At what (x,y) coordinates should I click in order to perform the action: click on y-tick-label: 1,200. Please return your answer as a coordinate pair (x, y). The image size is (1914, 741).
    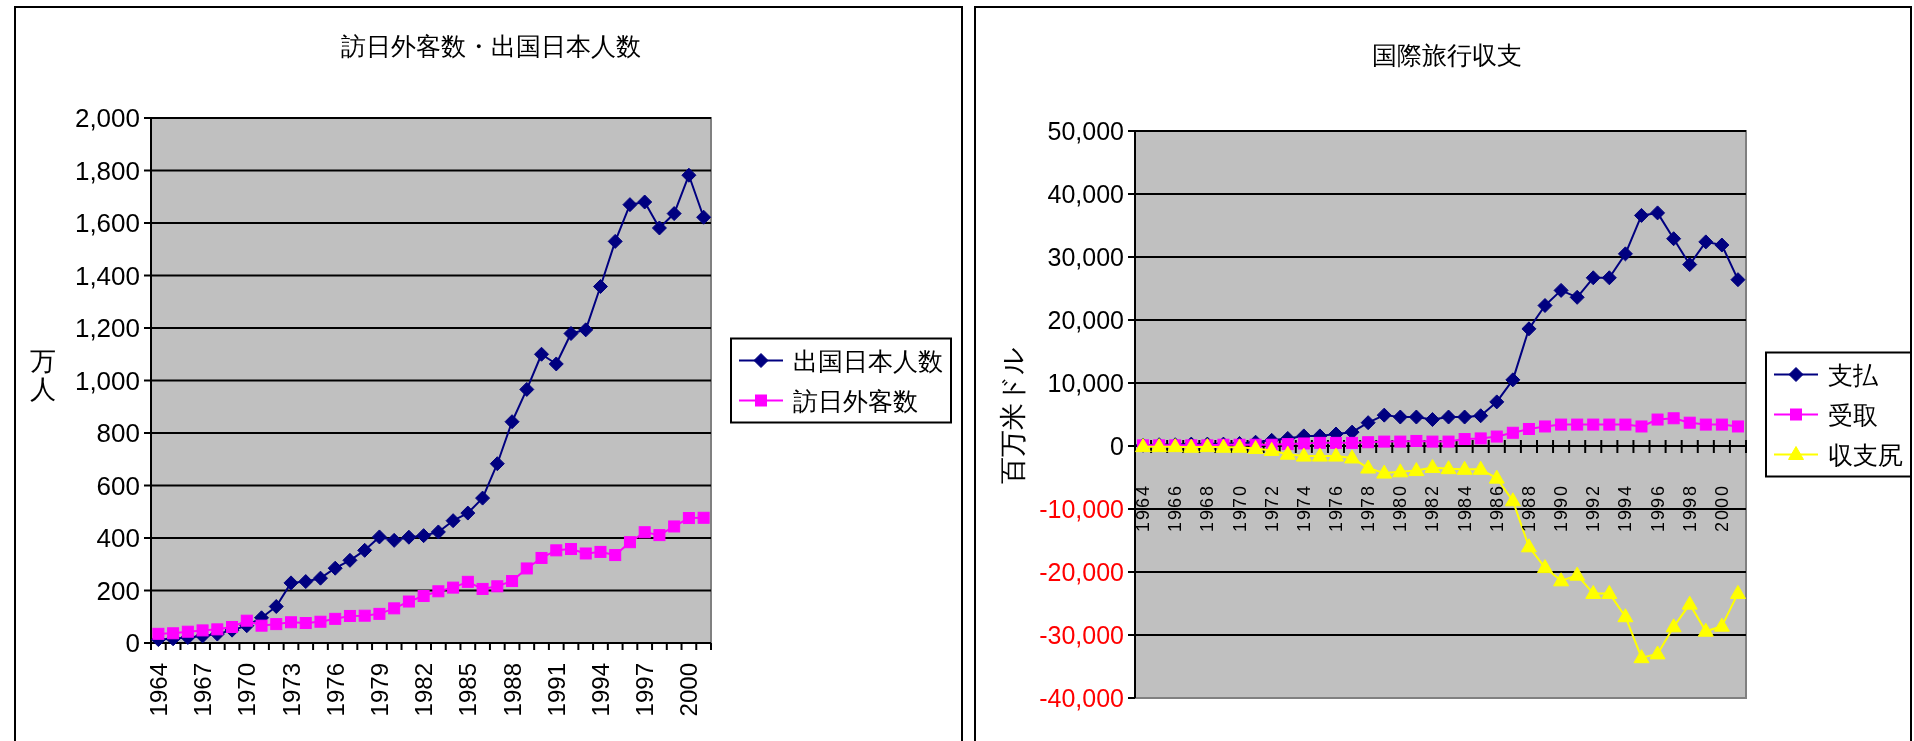
    Looking at the image, I should click on (107, 328).